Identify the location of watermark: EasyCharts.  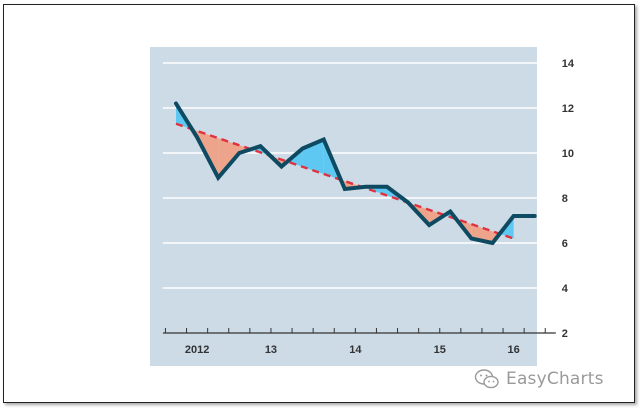
(539, 379).